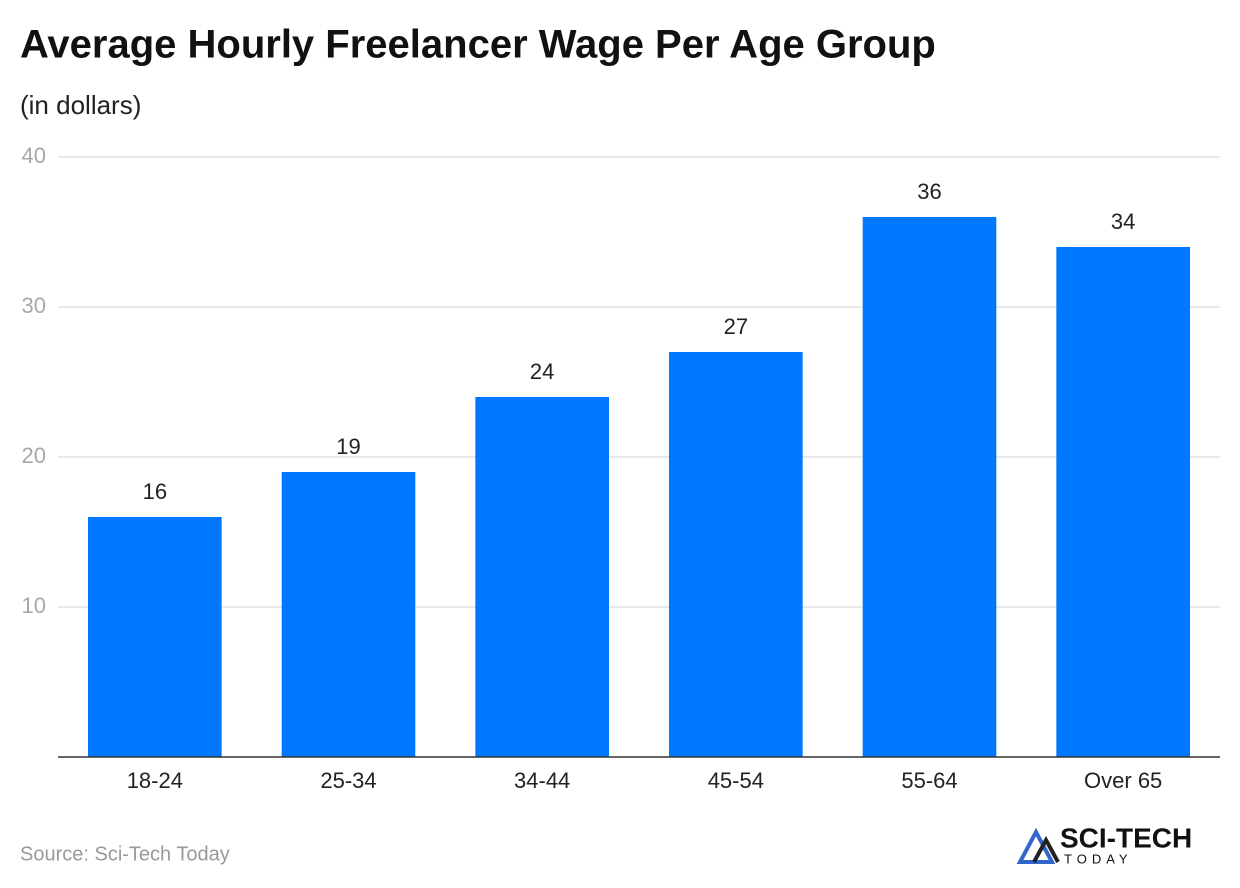  I want to click on logo: SCI-TECH TODAY, so click(1104, 844).